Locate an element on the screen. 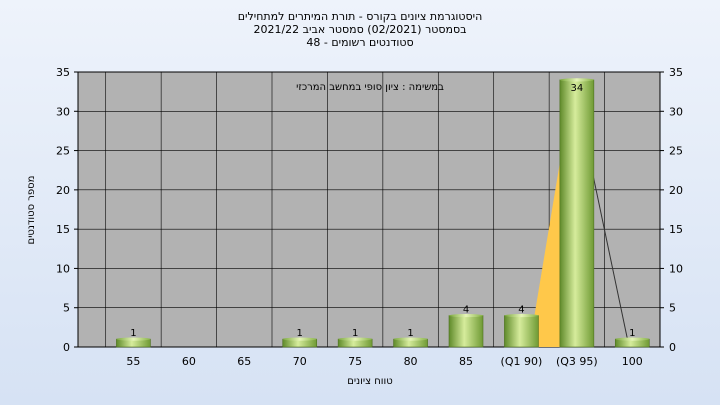  x-tick-2: 65 is located at coordinates (244, 361).